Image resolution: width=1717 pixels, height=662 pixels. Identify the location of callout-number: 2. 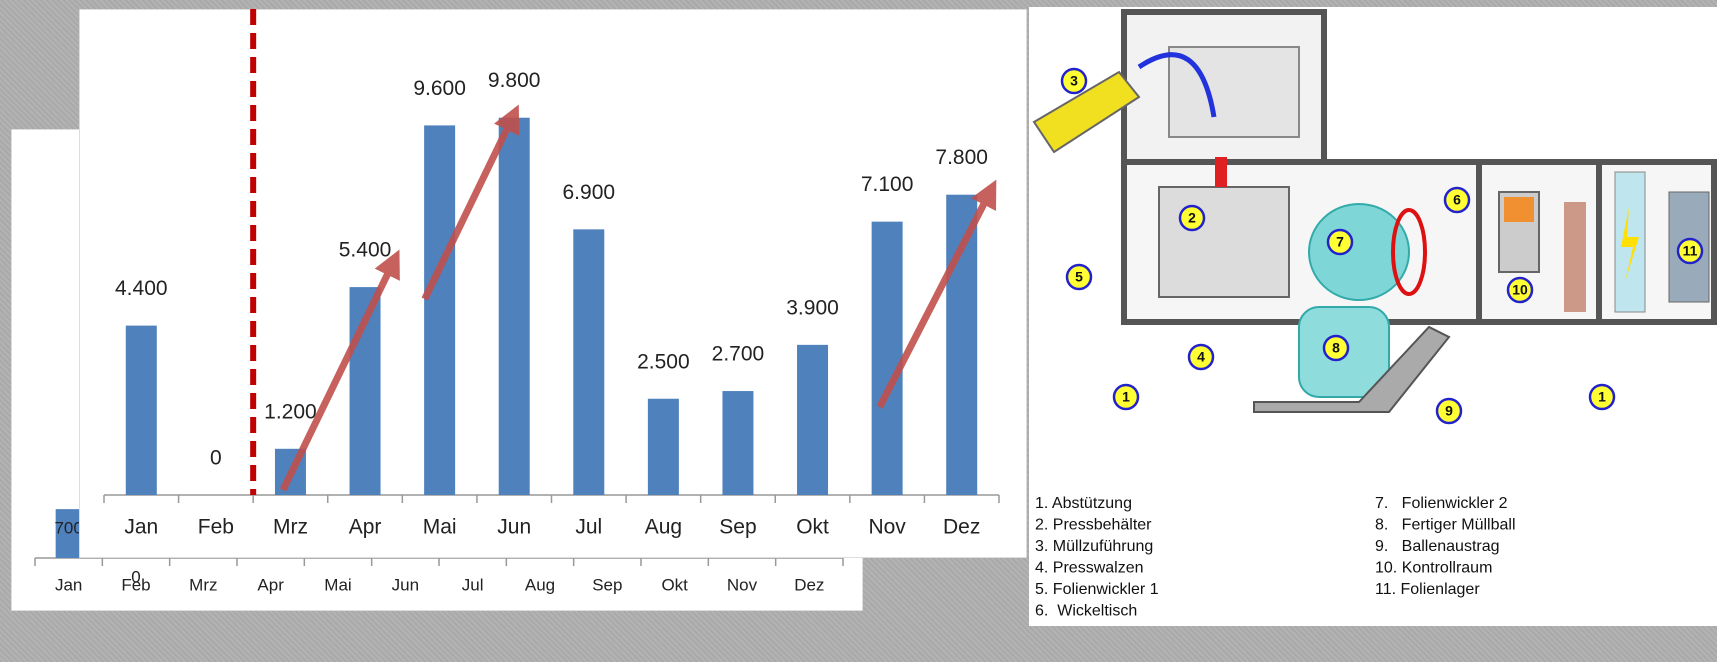
(1192, 218).